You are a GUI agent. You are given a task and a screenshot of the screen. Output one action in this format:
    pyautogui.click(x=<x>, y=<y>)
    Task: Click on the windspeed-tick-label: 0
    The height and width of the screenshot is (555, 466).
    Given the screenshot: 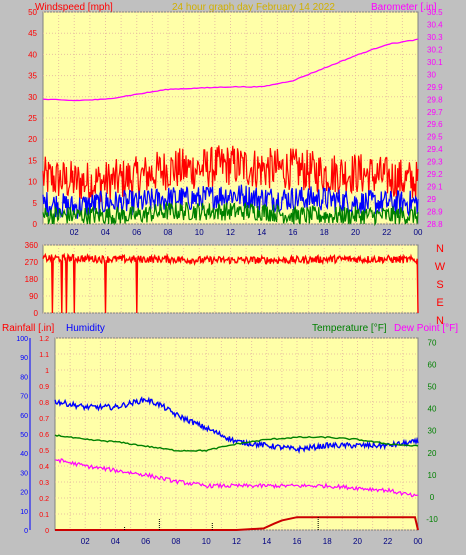 What is the action you would take?
    pyautogui.click(x=35, y=224)
    